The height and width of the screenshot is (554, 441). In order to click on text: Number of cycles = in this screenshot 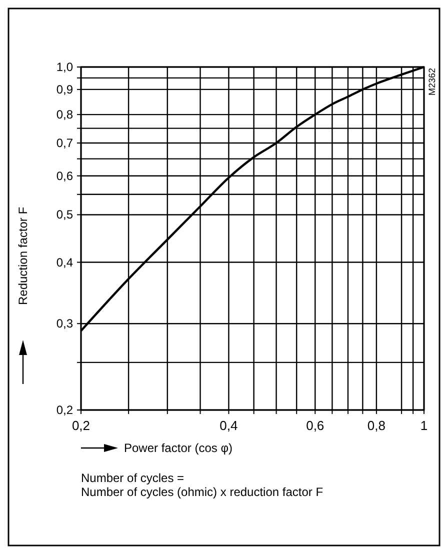, I will do `click(132, 478)`.